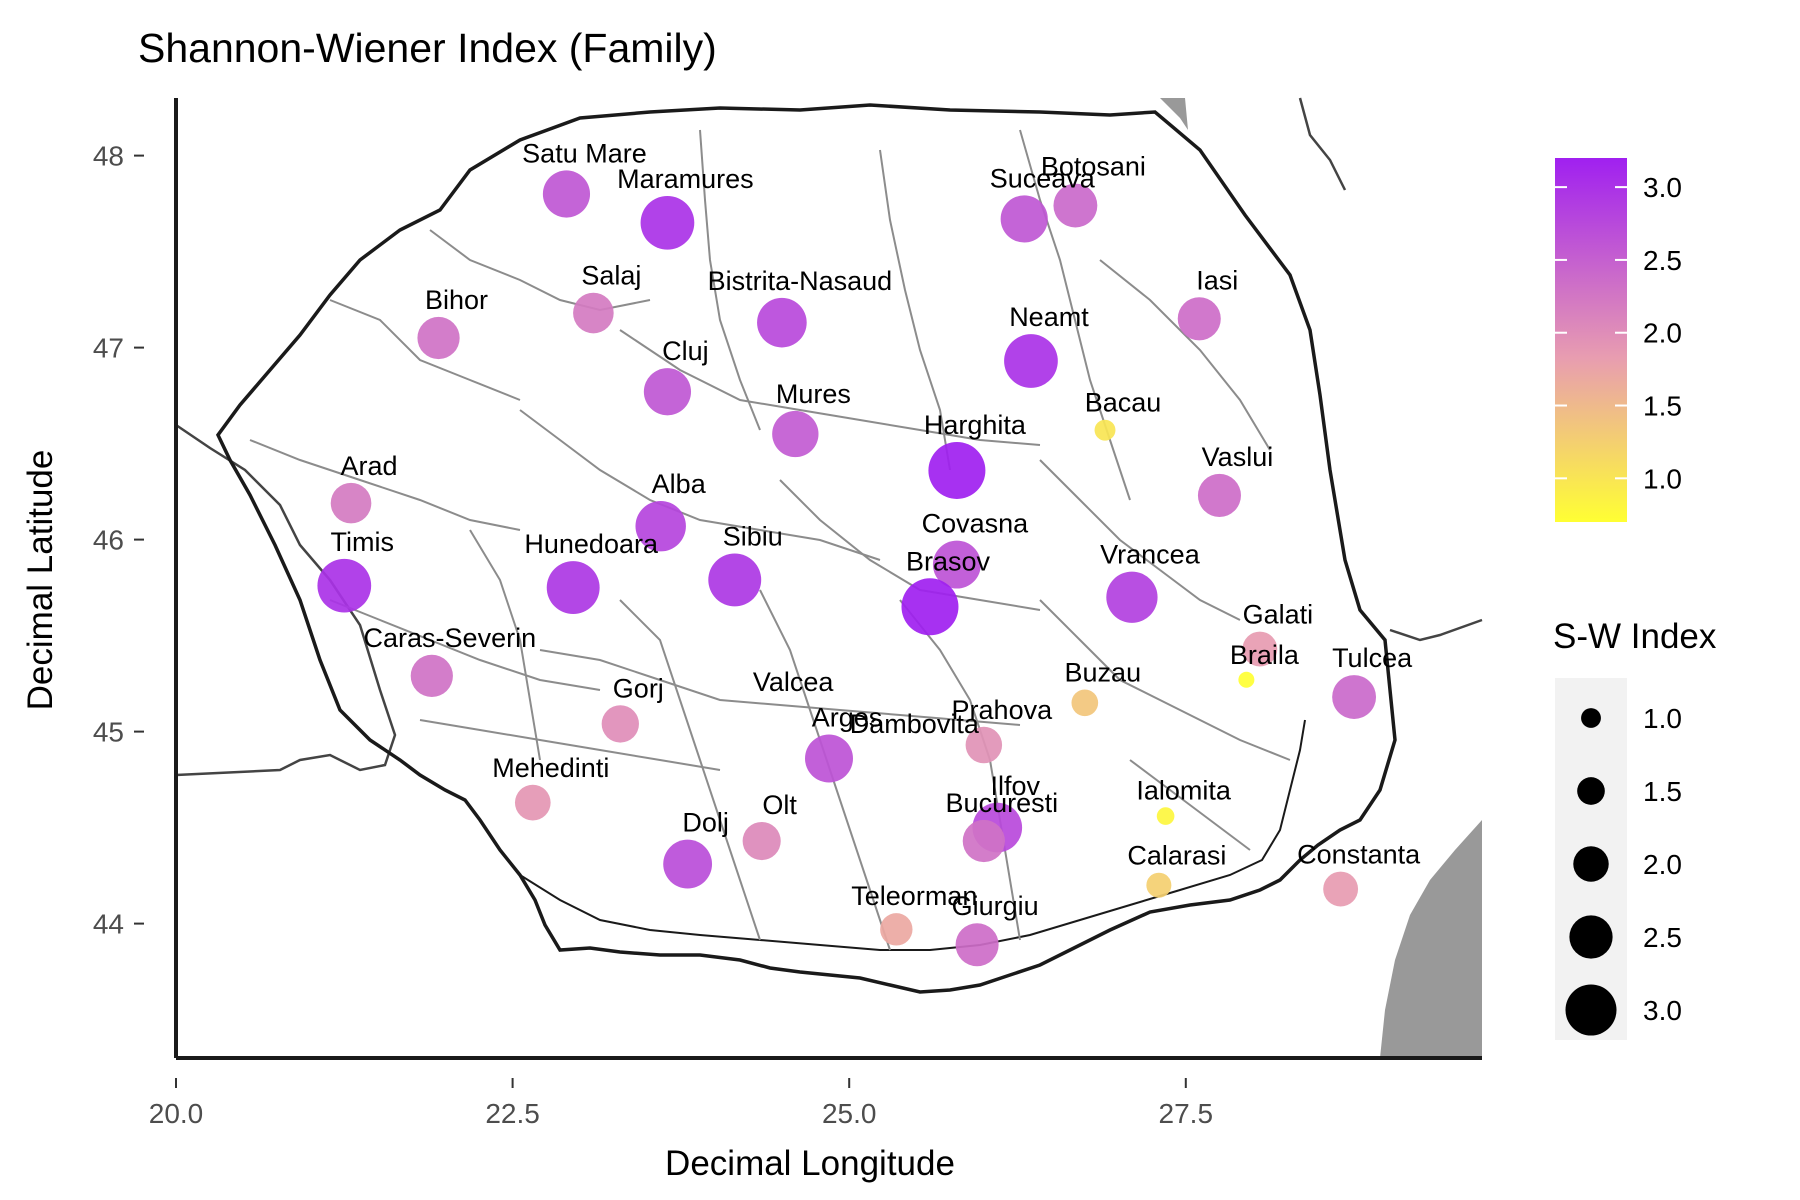 The height and width of the screenshot is (1200, 1800). Describe the element at coordinates (984, 745) in the screenshot. I see `point-prahova` at that location.